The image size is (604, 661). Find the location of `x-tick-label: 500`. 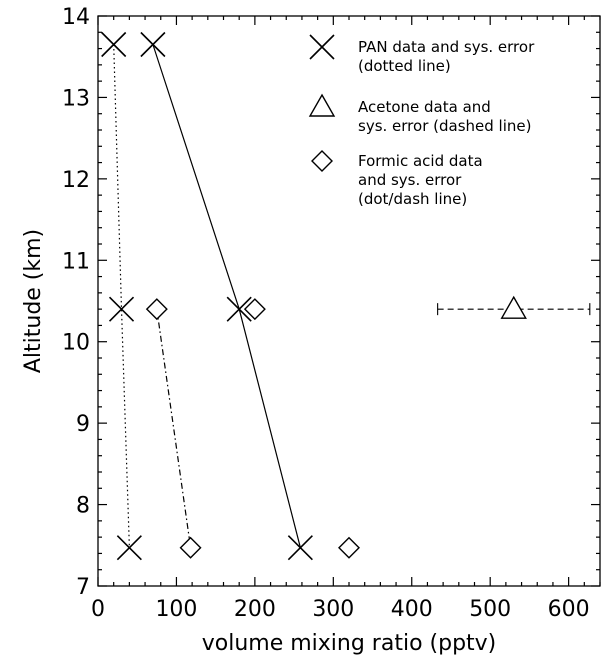

x-tick-label: 500 is located at coordinates (490, 609).